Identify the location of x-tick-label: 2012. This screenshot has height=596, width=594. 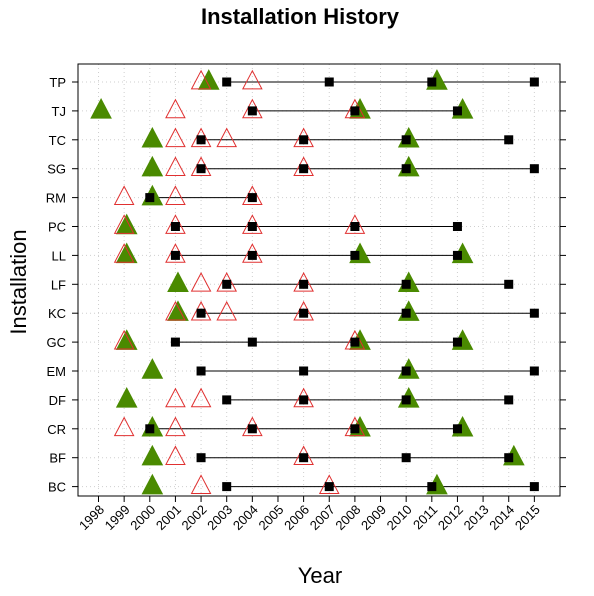
(450, 517).